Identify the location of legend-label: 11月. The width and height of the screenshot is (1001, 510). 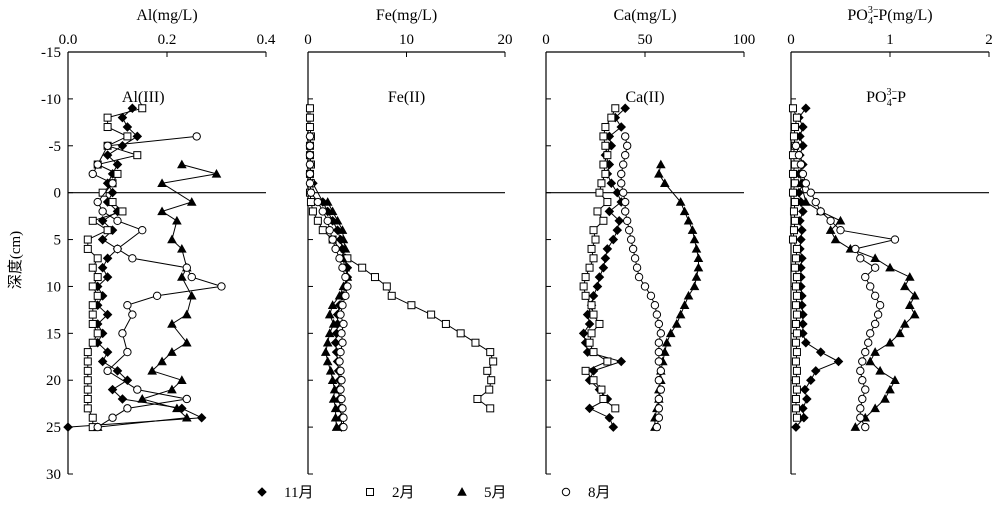
(298, 493).